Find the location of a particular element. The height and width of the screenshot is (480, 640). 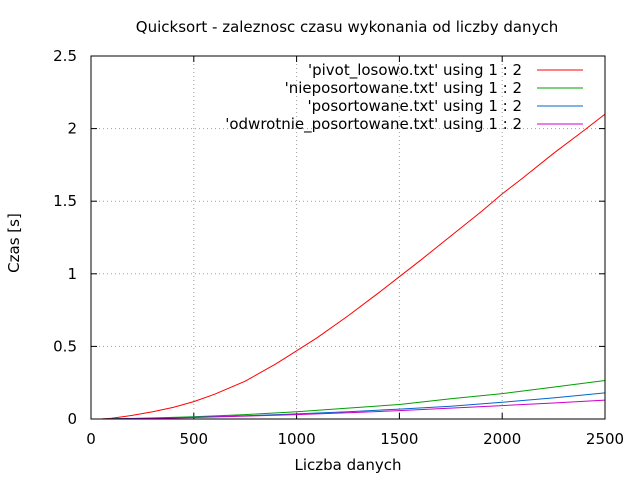

y-tick-label: 1.5 is located at coordinates (65, 201).